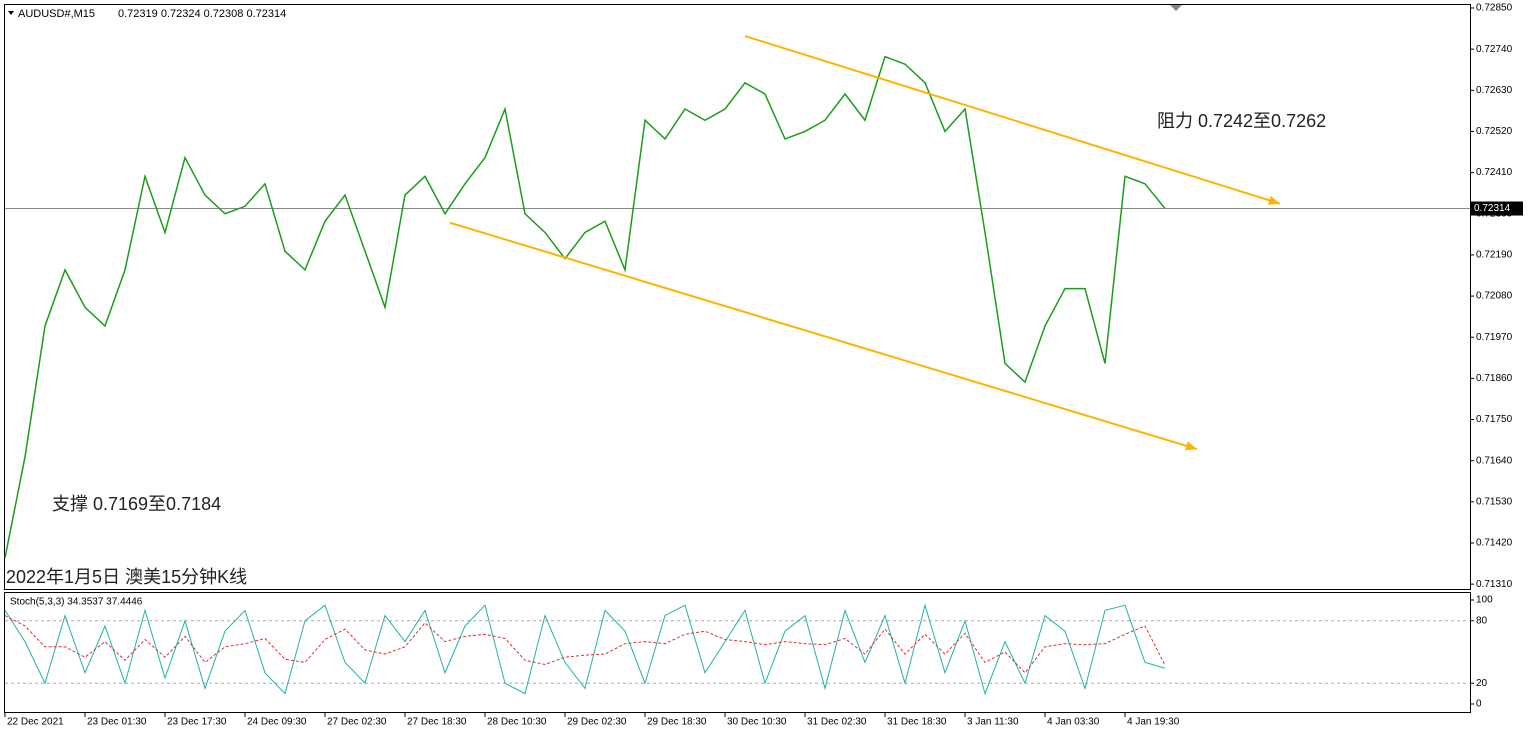  Describe the element at coordinates (197, 722) in the screenshot. I see `x-tick-label: 23 Dec 17:30` at that location.